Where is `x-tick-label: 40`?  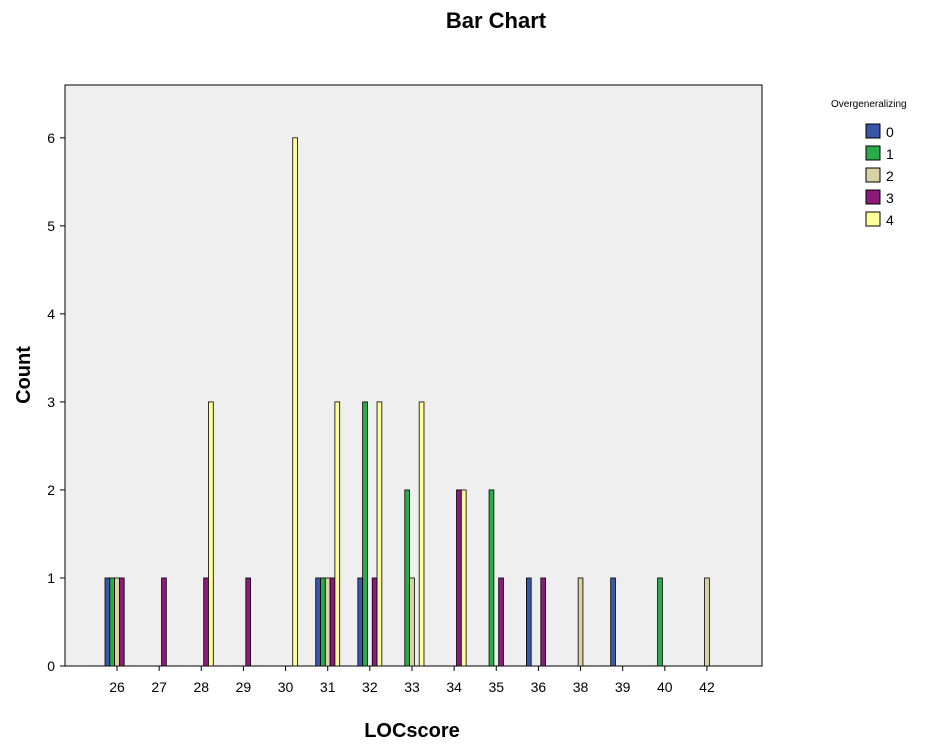
x-tick-label: 40 is located at coordinates (665, 687).